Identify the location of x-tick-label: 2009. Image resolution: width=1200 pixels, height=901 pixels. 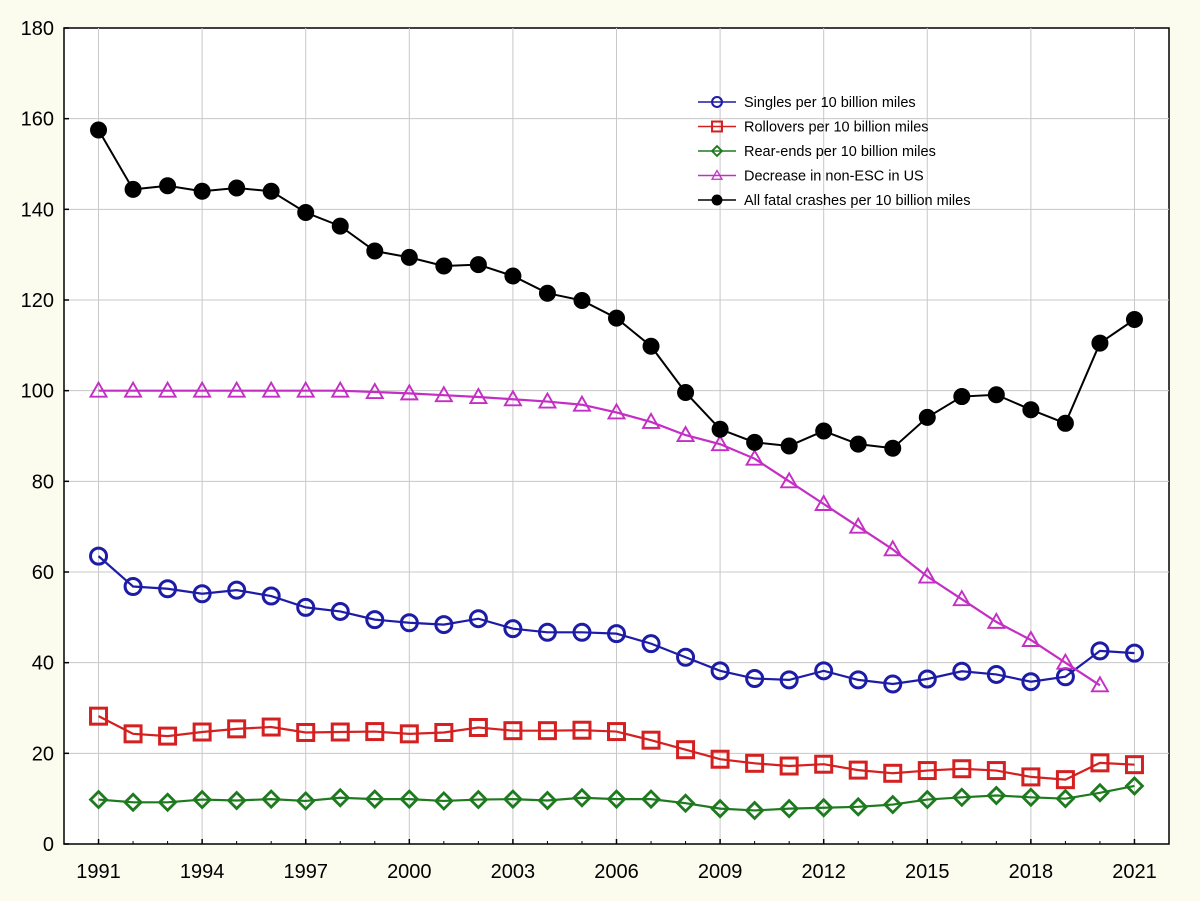
(720, 872).